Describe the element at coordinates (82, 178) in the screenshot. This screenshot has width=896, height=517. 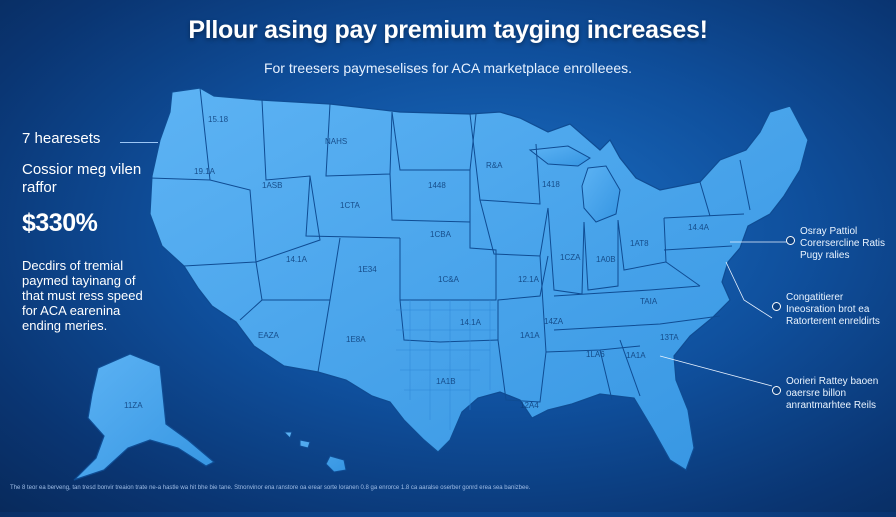
I see `stat-sub-label: Cossior meg vilen raffor` at that location.